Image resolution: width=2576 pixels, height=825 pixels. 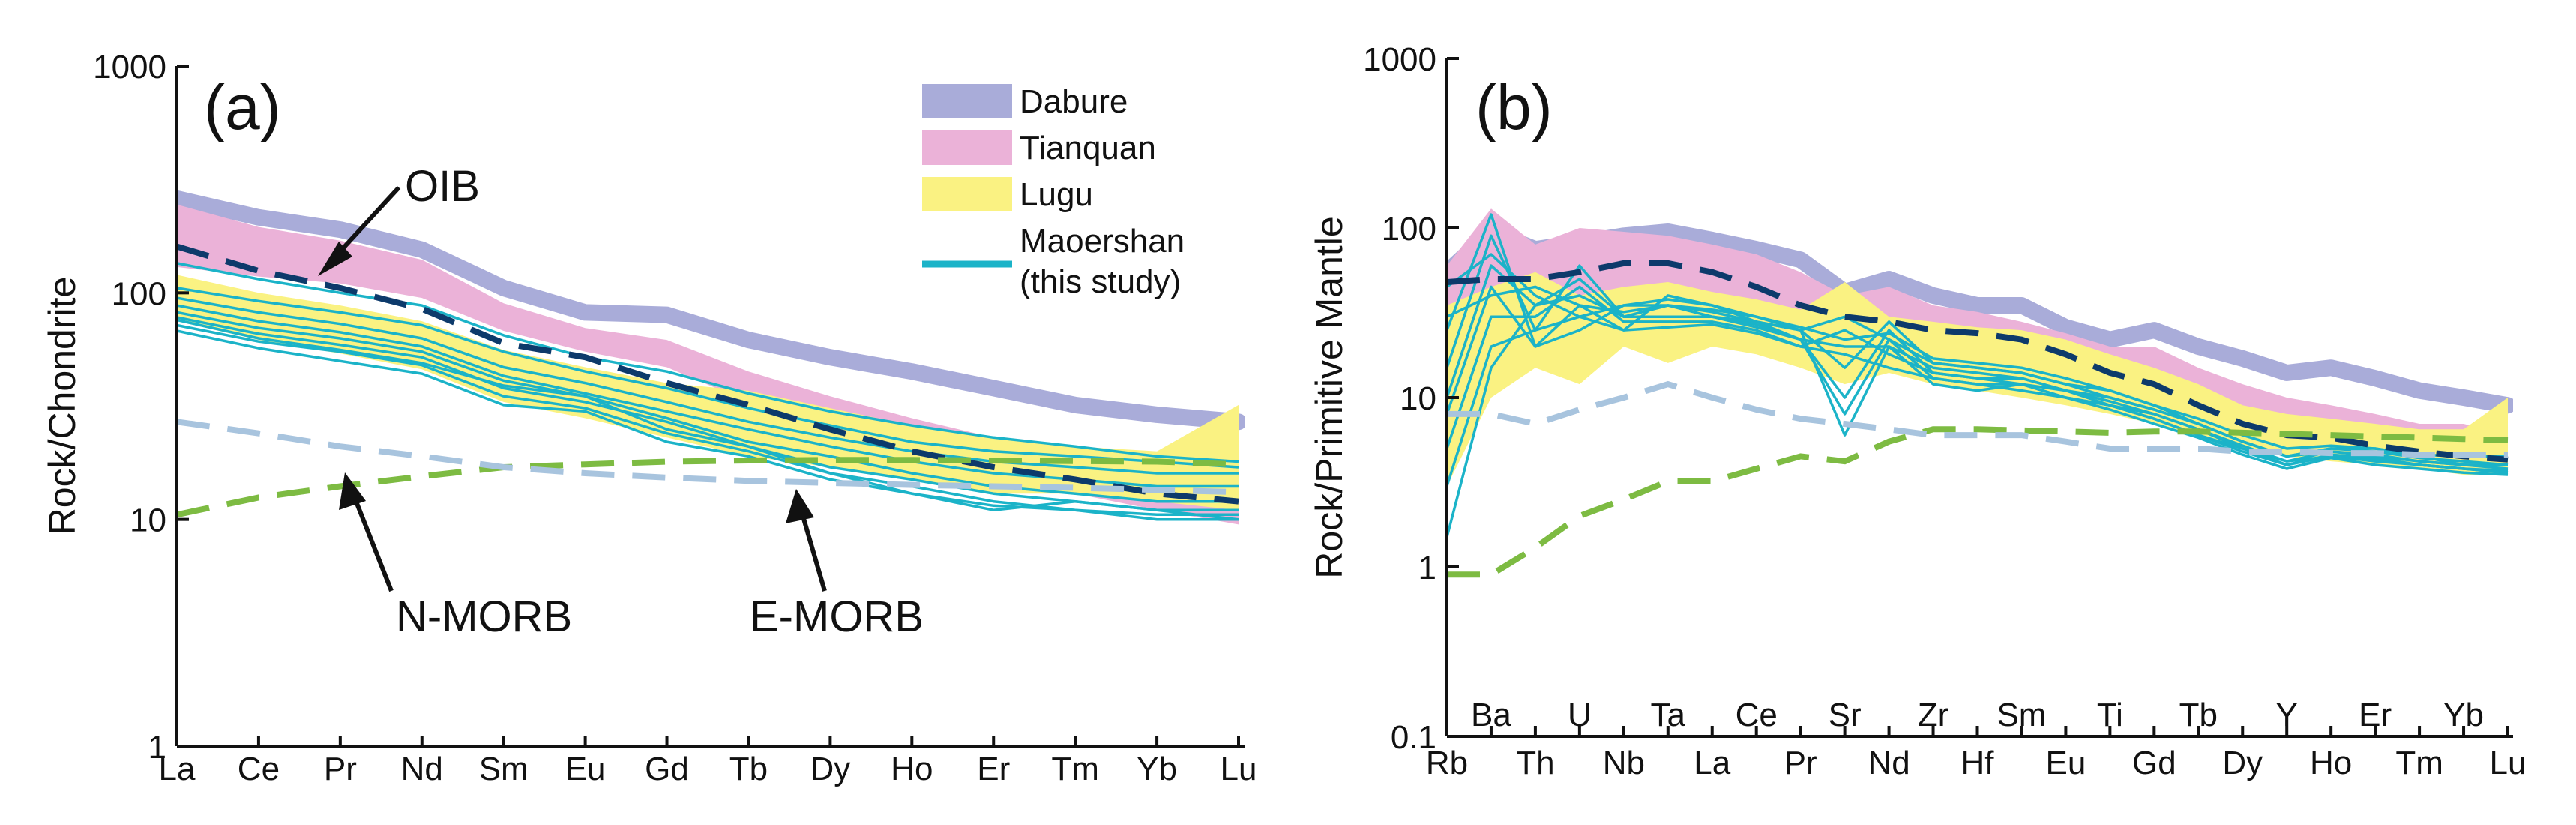 I want to click on x-tick-label-b-8: Pr, so click(x=1800, y=763).